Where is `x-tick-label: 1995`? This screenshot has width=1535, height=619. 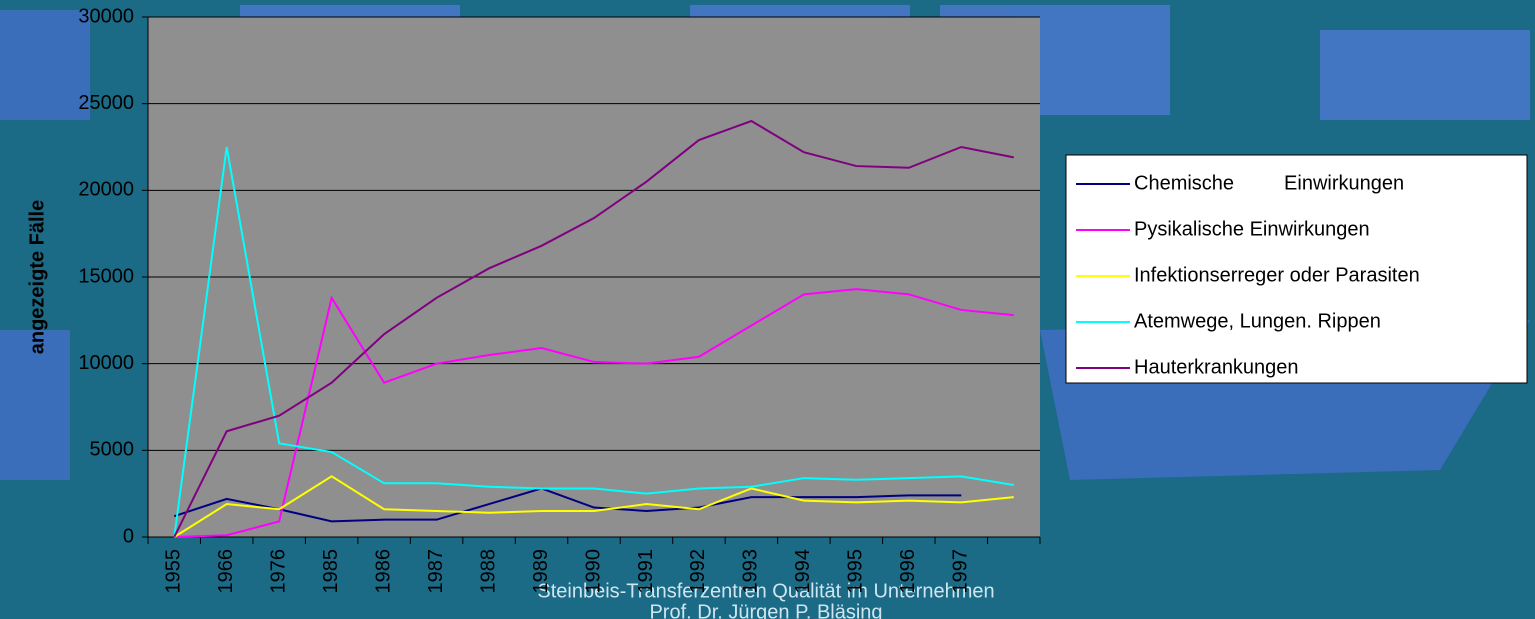
x-tick-label: 1995 is located at coordinates (856, 571).